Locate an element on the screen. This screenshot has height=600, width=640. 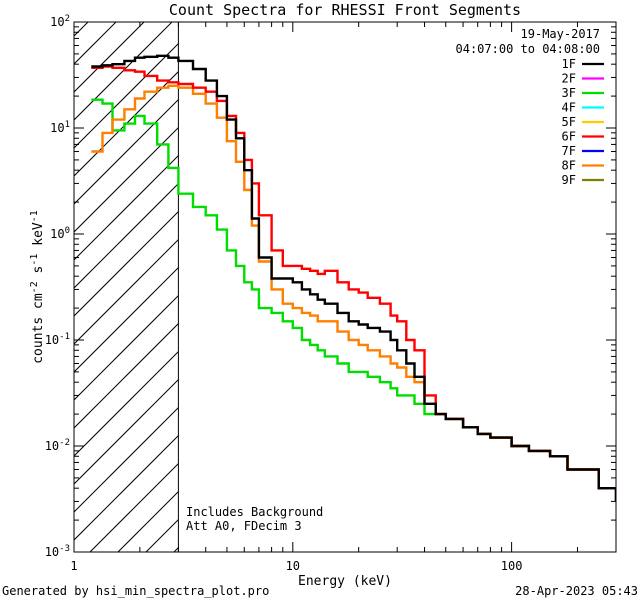
x-axis-label: Energy (keV) is located at coordinates (345, 581).